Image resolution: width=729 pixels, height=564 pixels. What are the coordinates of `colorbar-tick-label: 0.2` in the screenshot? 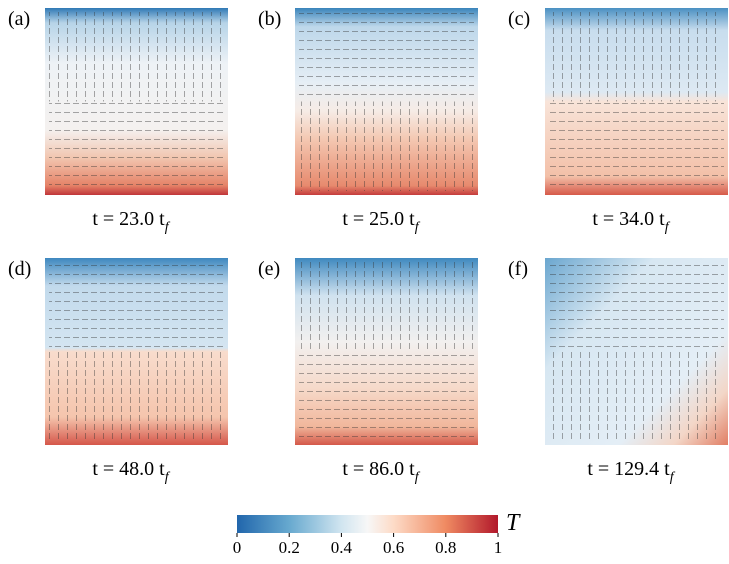 It's located at (289, 547).